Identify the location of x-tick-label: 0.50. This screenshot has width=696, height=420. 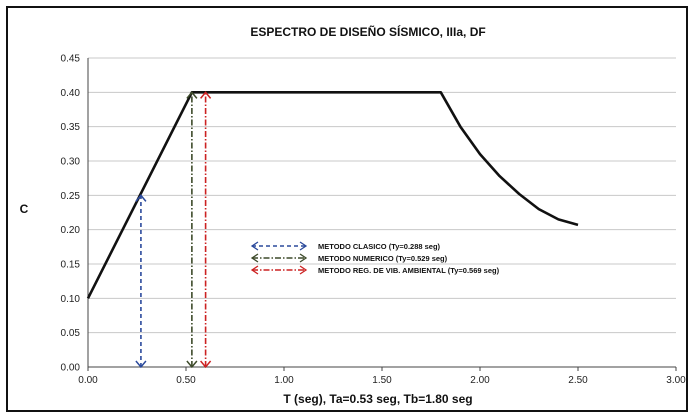
(186, 380).